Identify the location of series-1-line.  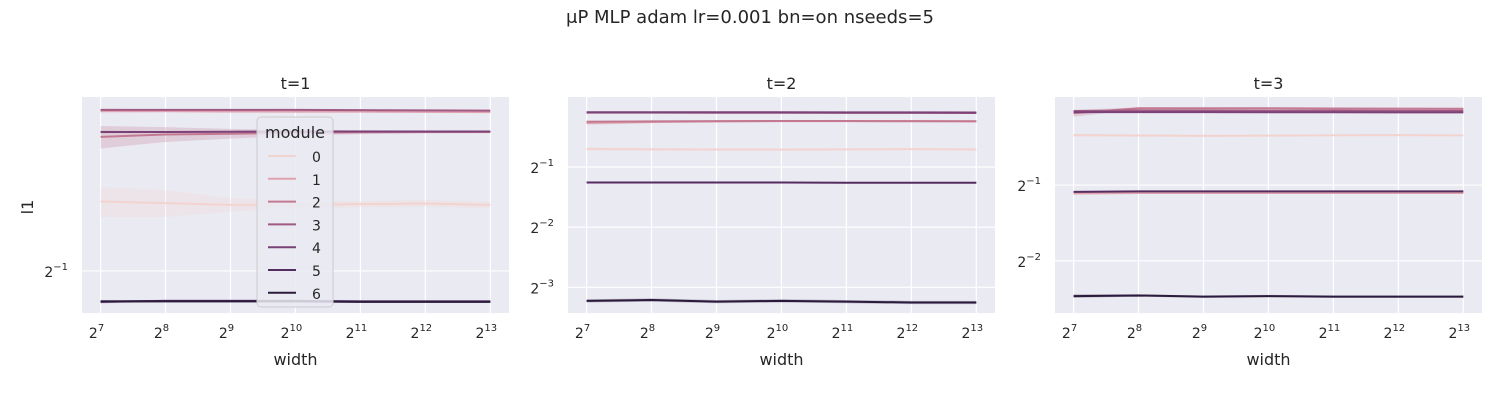
(295, 112).